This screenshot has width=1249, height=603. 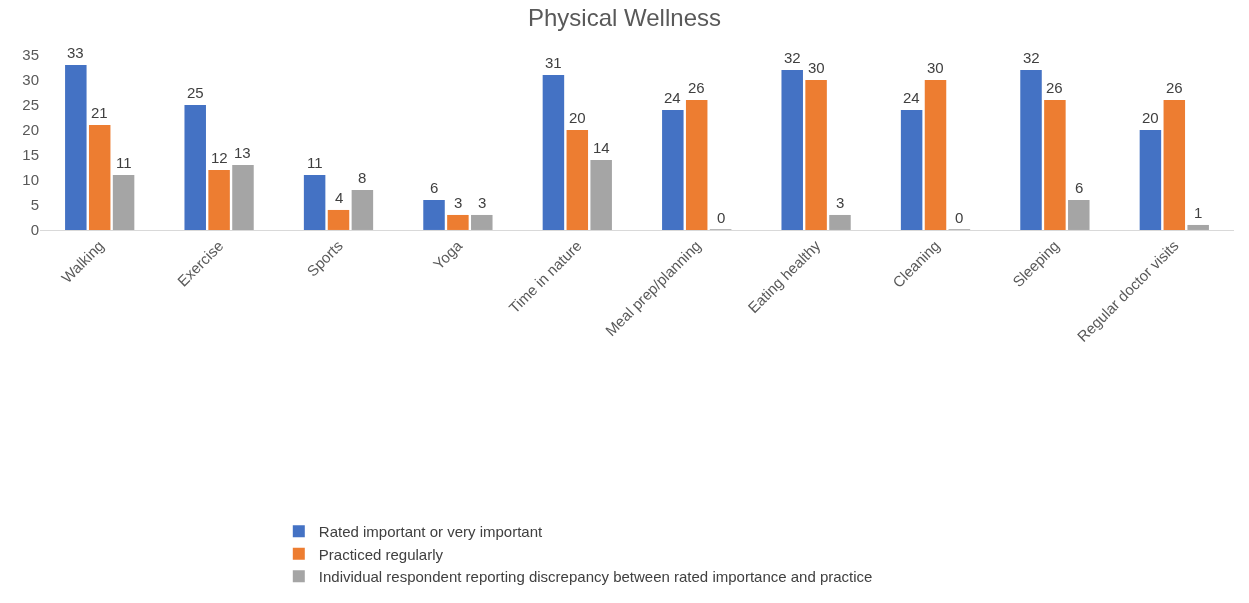 I want to click on y-tick-label: 15, so click(x=30, y=155).